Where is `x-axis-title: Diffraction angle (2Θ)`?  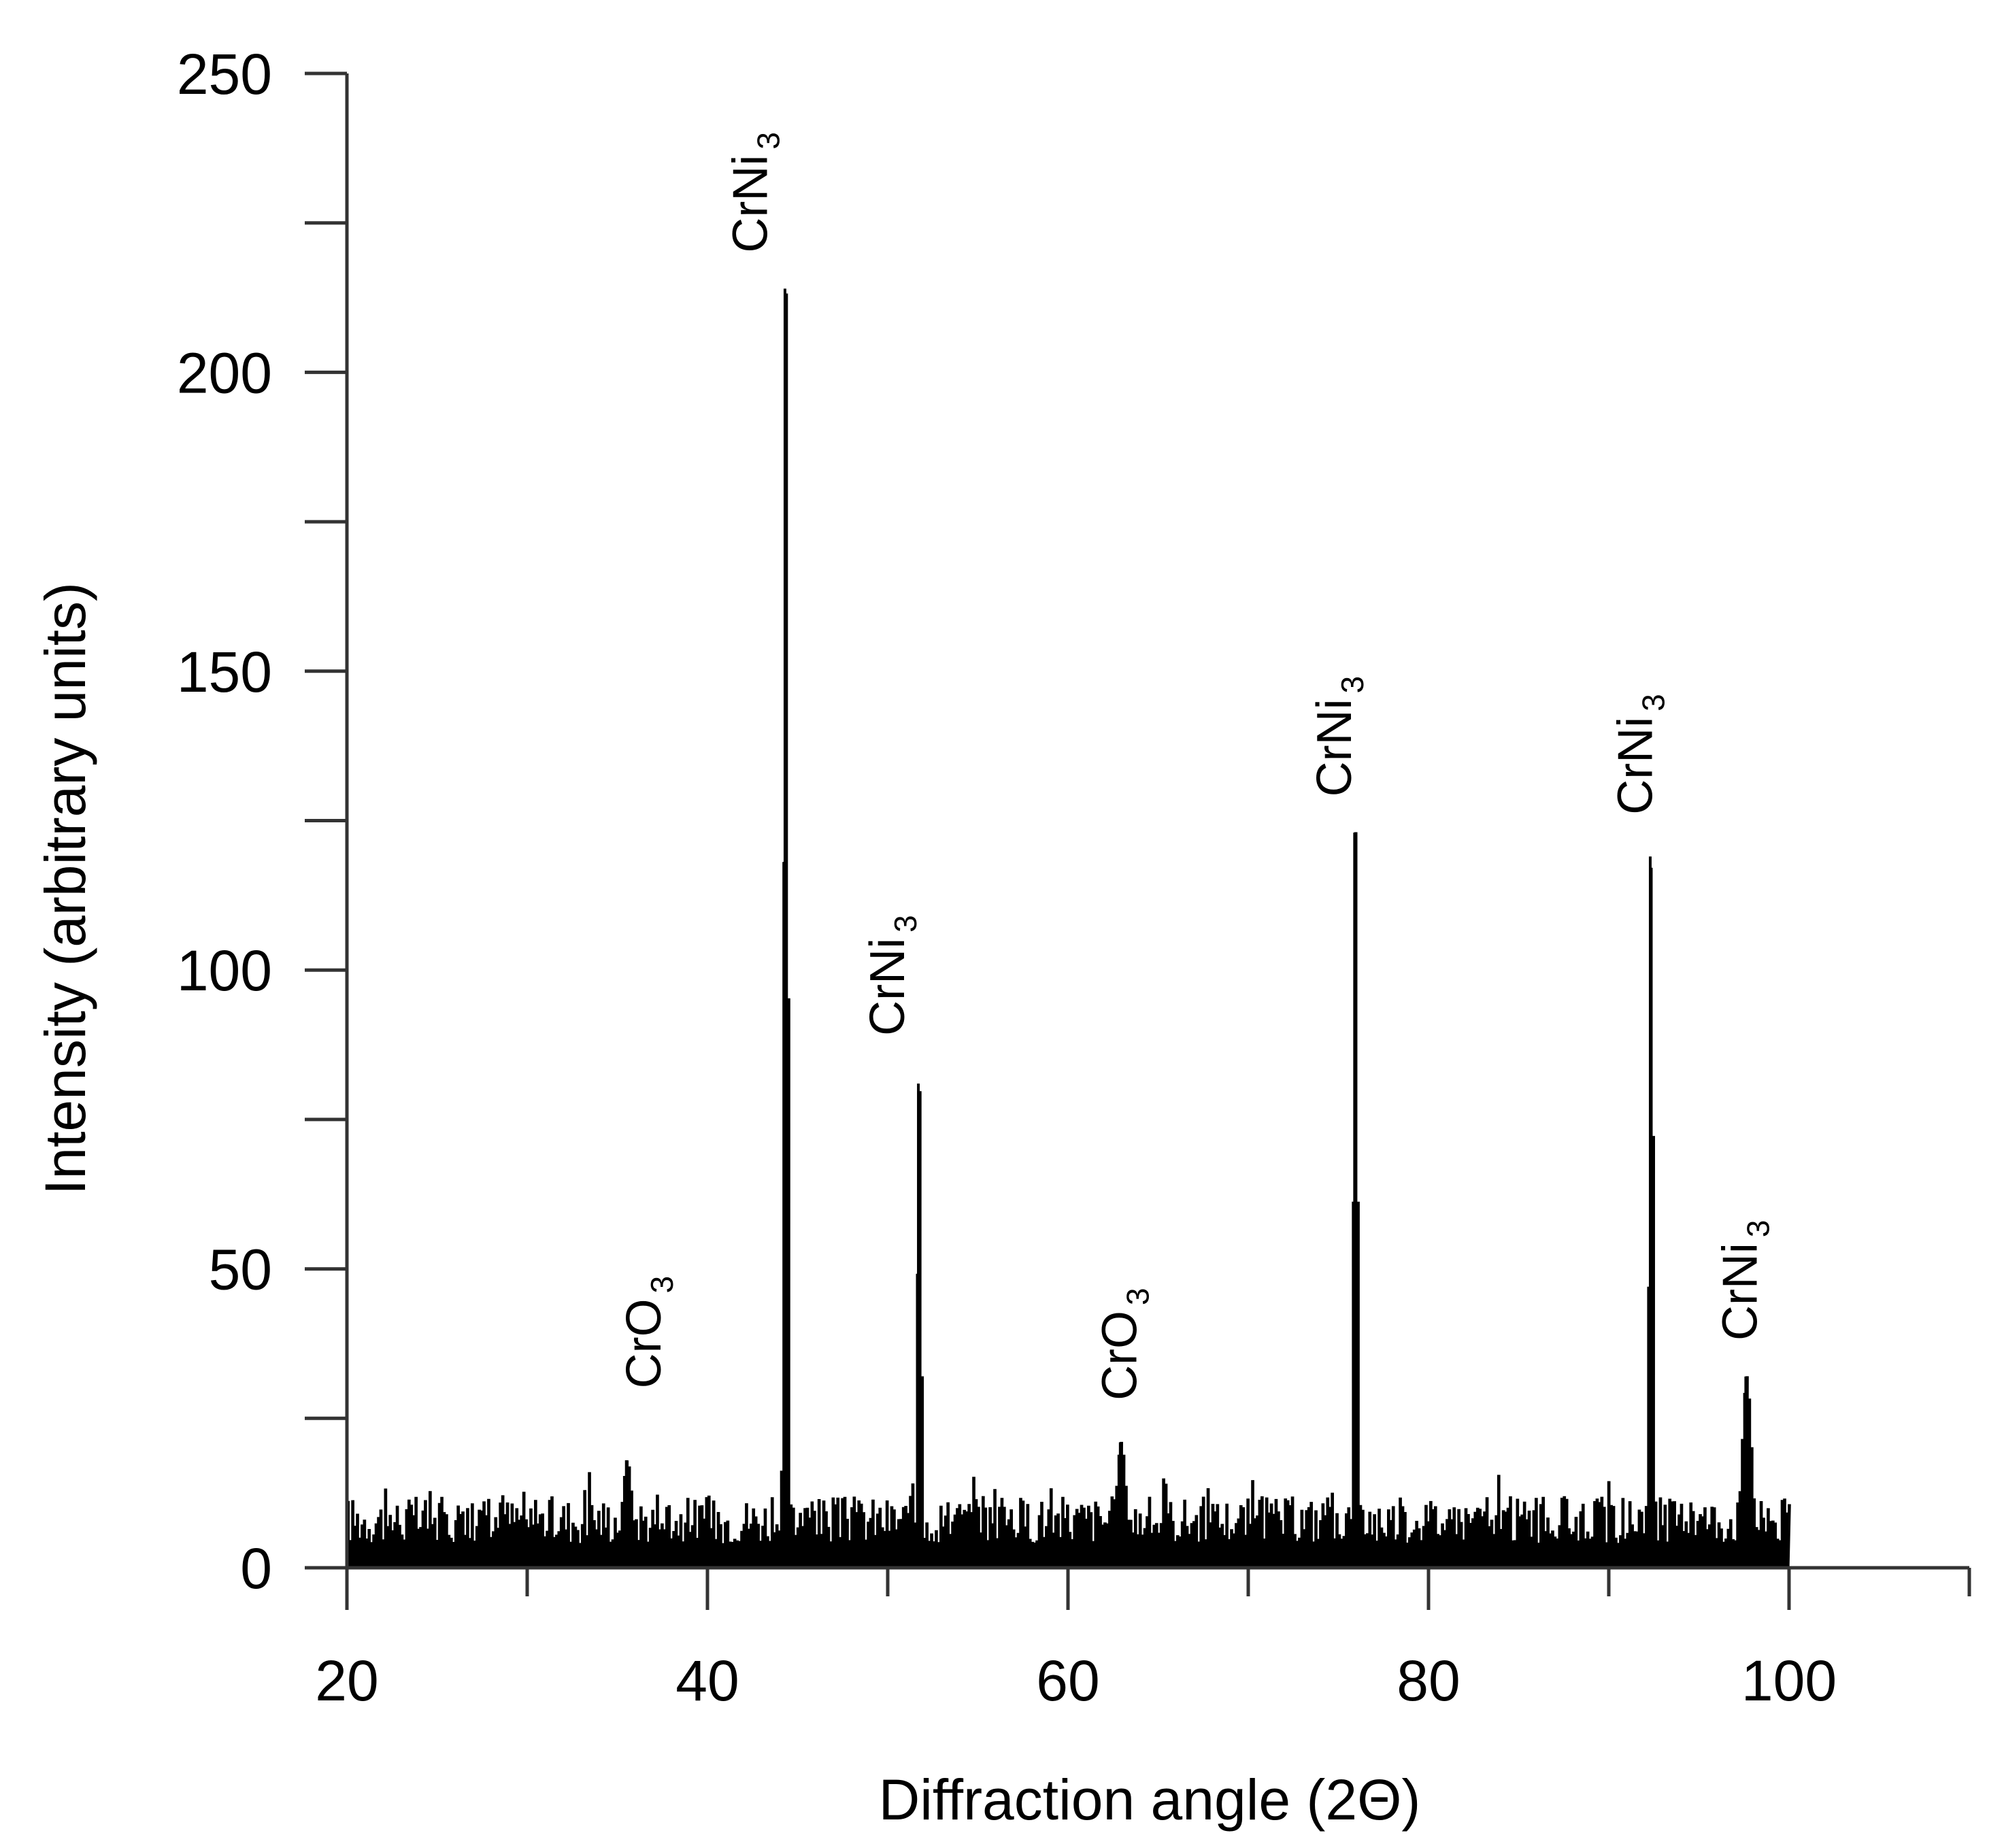
x-axis-title: Diffraction angle (2Θ) is located at coordinates (1150, 1800).